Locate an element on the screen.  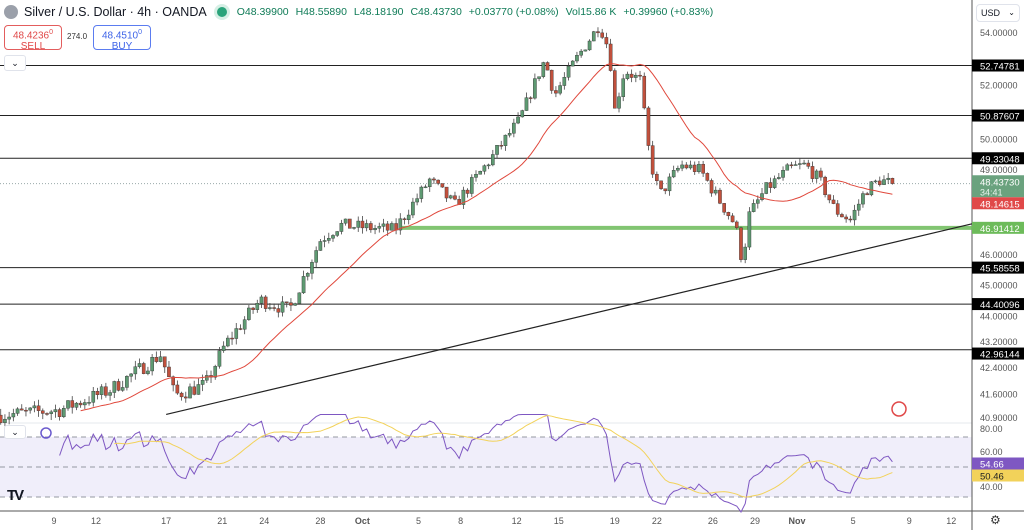
rsi-value-tag: 54.66 is located at coordinates (992, 465).